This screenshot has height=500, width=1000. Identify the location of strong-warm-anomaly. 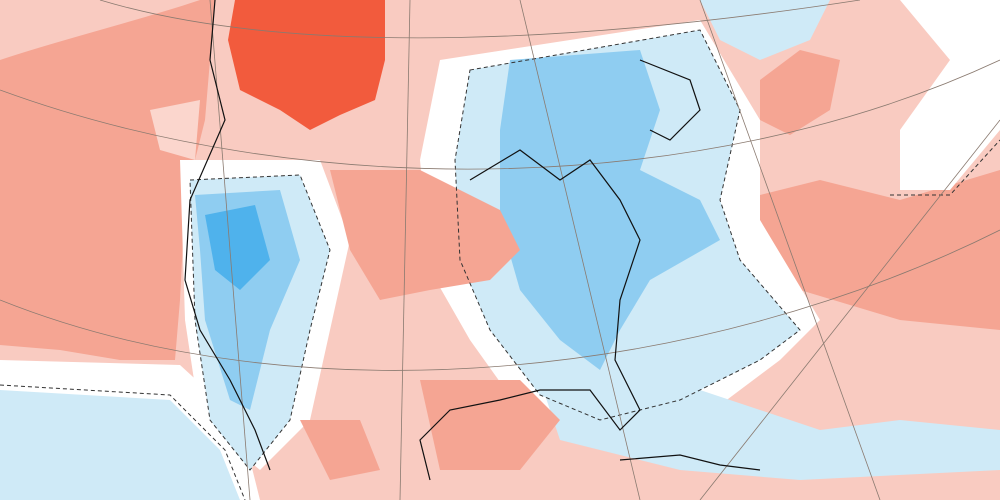
(306, 65).